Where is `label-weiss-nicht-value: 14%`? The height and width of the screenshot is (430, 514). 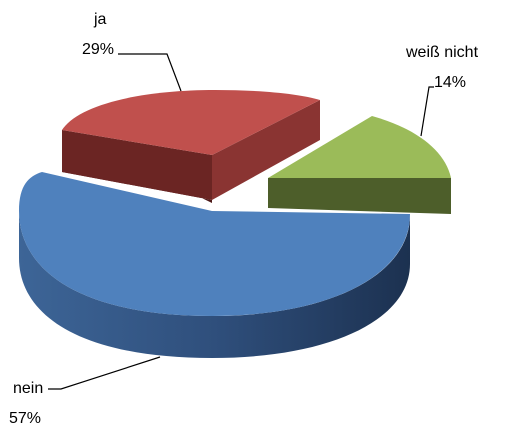
label-weiss-nicht-value: 14% is located at coordinates (450, 82).